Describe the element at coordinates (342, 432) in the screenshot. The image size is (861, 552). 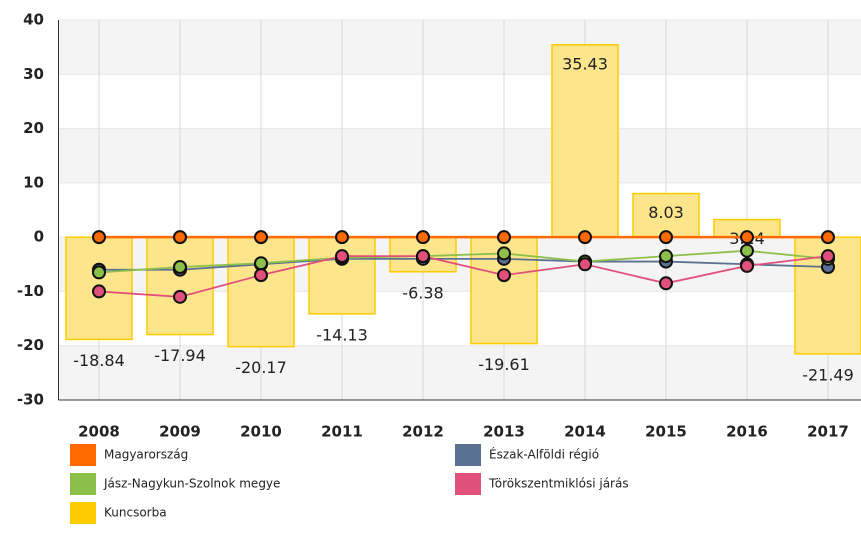
I see `x-tick-label: 2011` at that location.